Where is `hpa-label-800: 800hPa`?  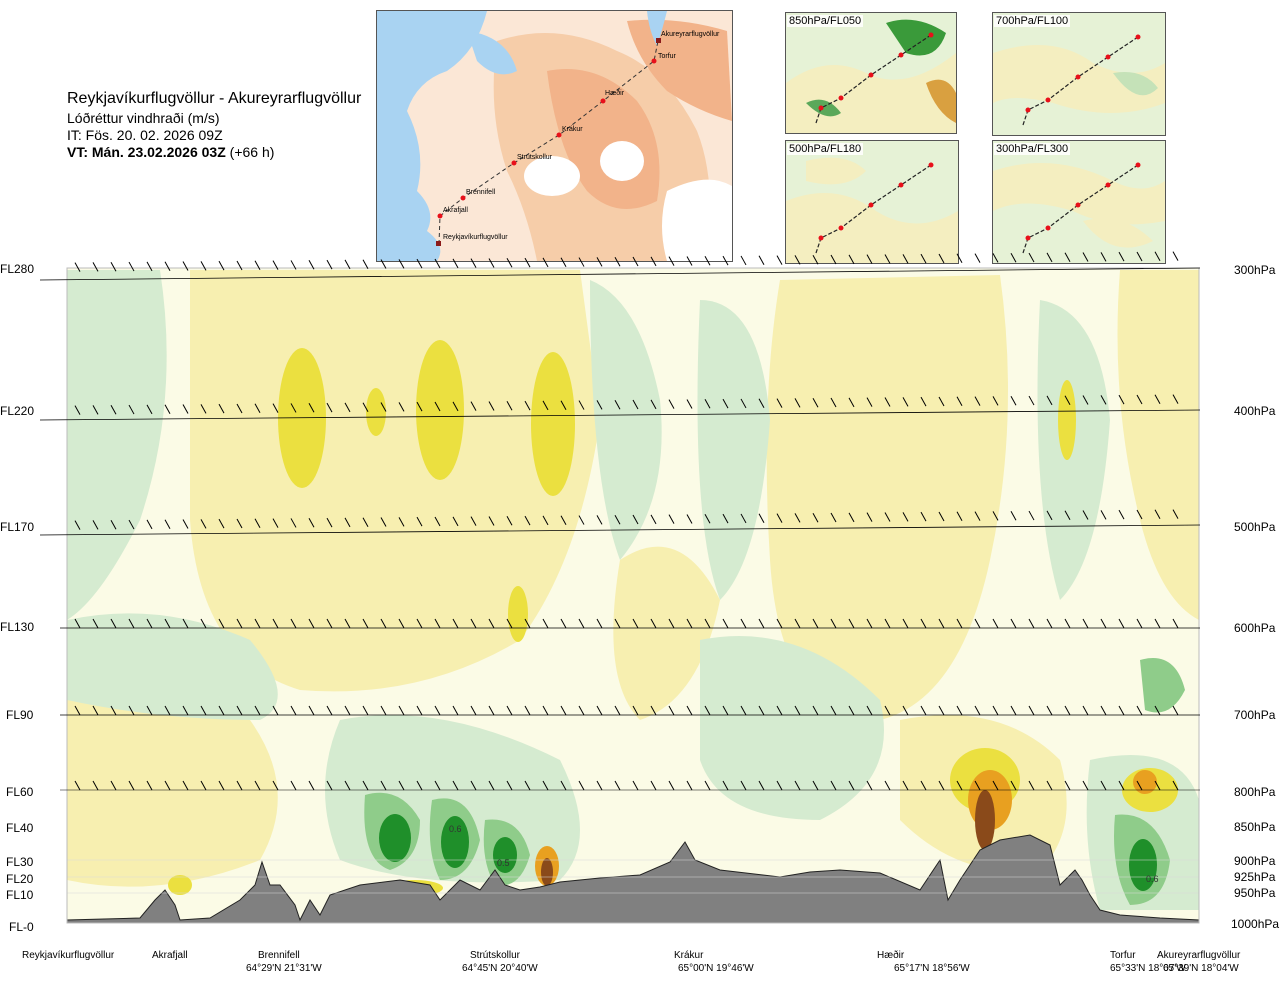
hpa-label-800: 800hPa is located at coordinates (1255, 792).